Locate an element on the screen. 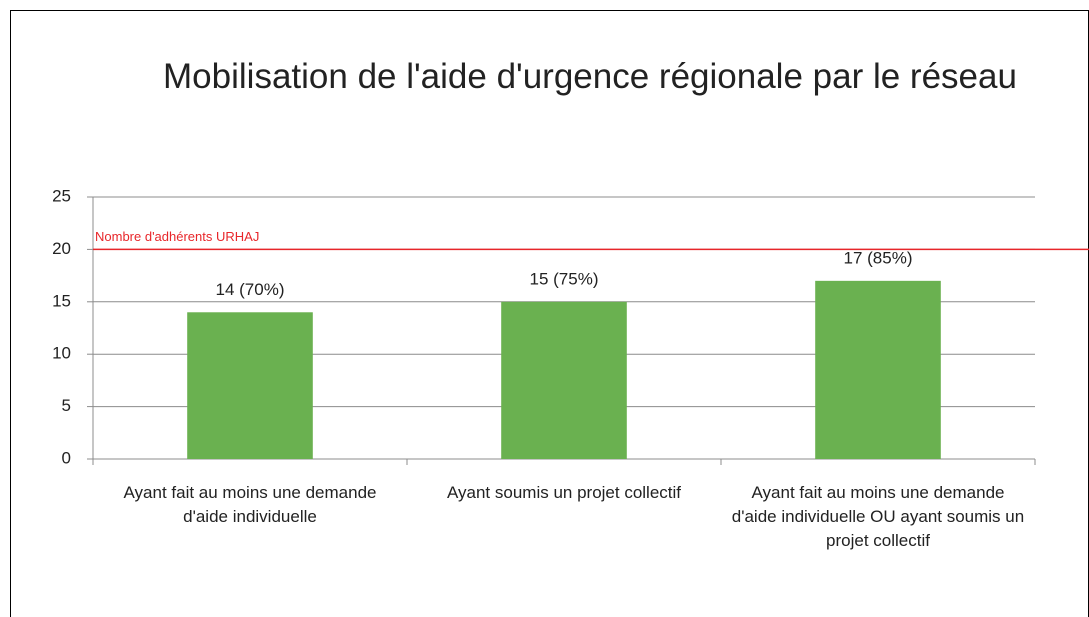 The width and height of the screenshot is (1089, 617). reference-label: Nombre d'adhérents URHAJ is located at coordinates (177, 236).